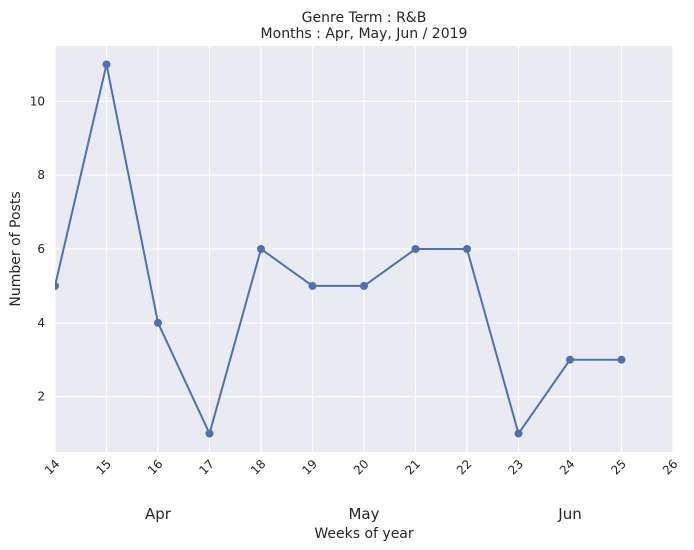 This screenshot has width=694, height=550. I want to click on y-tick-label: 6, so click(41, 249).